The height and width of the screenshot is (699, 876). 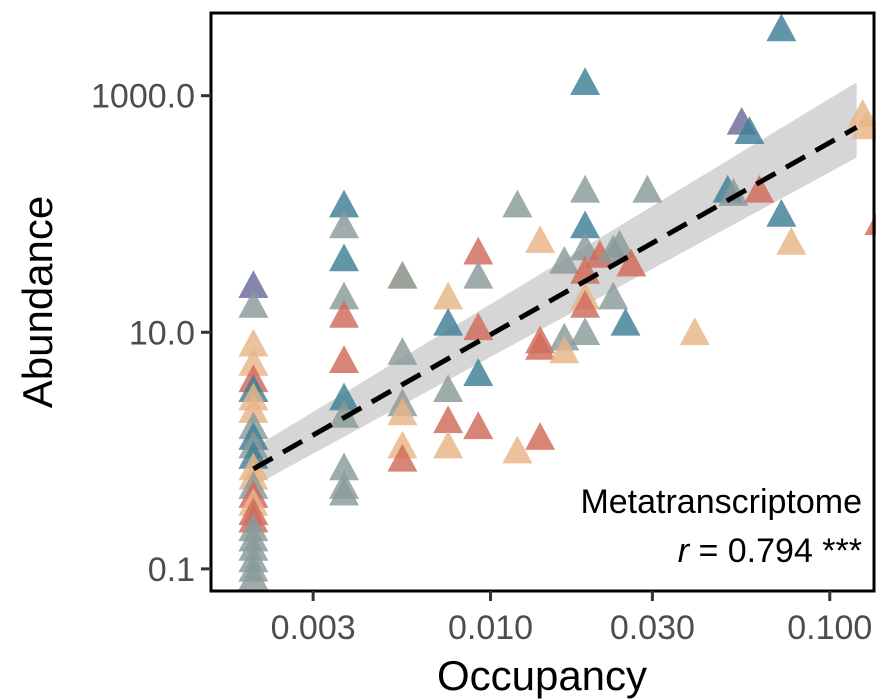 What do you see at coordinates (571, 619) in the screenshot?
I see `x-axis: 0.003 0.010 0.030 0.100` at bounding box center [571, 619].